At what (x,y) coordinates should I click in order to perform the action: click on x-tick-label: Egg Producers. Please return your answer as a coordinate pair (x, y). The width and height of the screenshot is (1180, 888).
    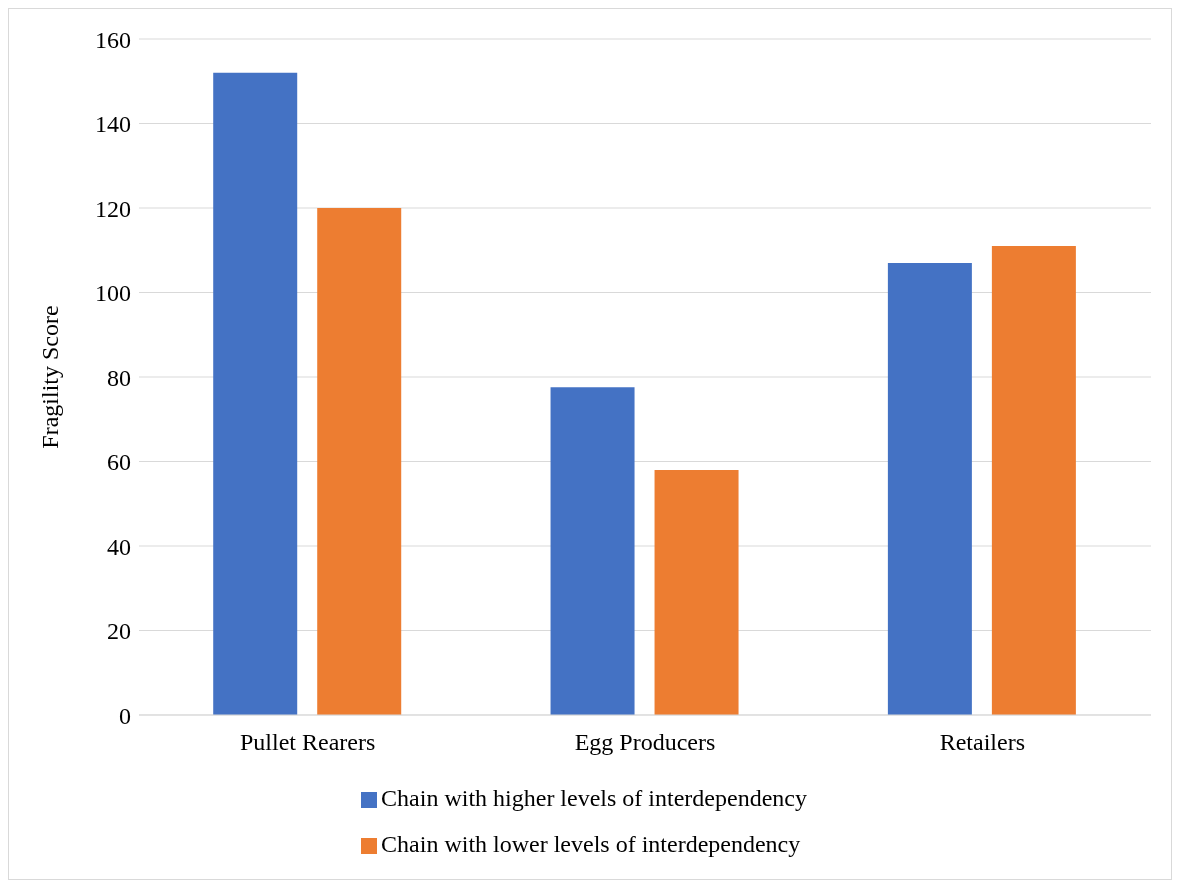
    Looking at the image, I should click on (645, 742).